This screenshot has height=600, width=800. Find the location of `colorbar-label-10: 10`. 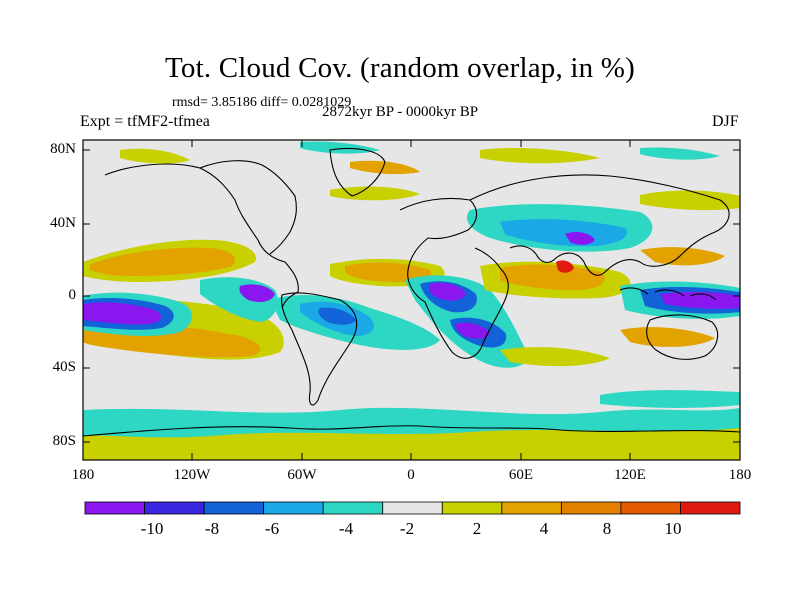

colorbar-label-10: 10 is located at coordinates (673, 528).